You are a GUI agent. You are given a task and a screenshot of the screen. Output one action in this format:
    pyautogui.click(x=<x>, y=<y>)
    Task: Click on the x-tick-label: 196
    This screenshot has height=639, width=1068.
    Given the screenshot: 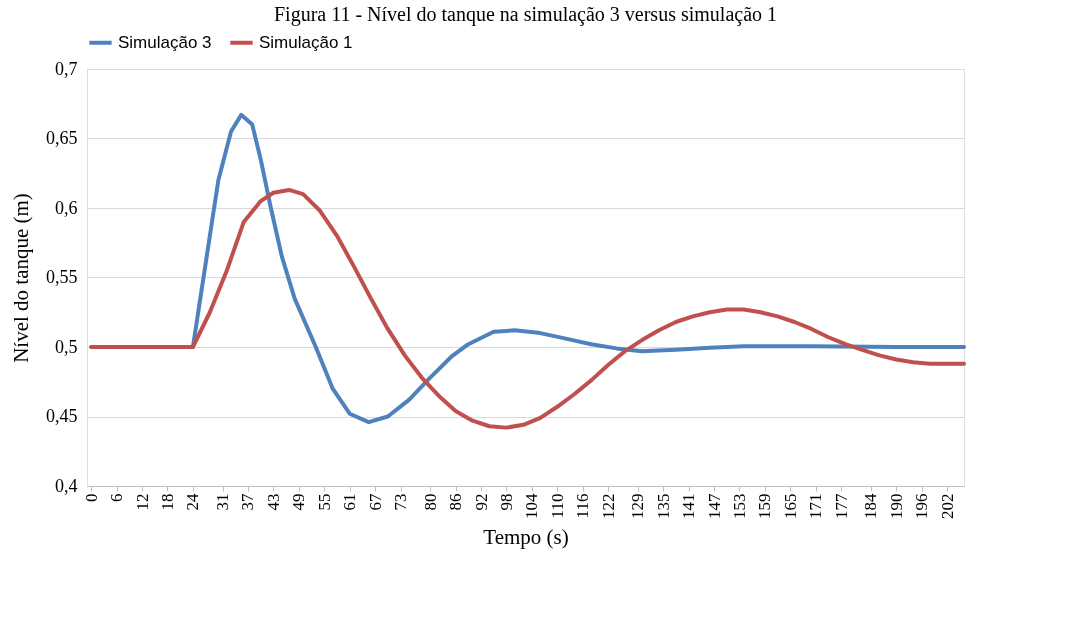 What is the action you would take?
    pyautogui.click(x=922, y=506)
    